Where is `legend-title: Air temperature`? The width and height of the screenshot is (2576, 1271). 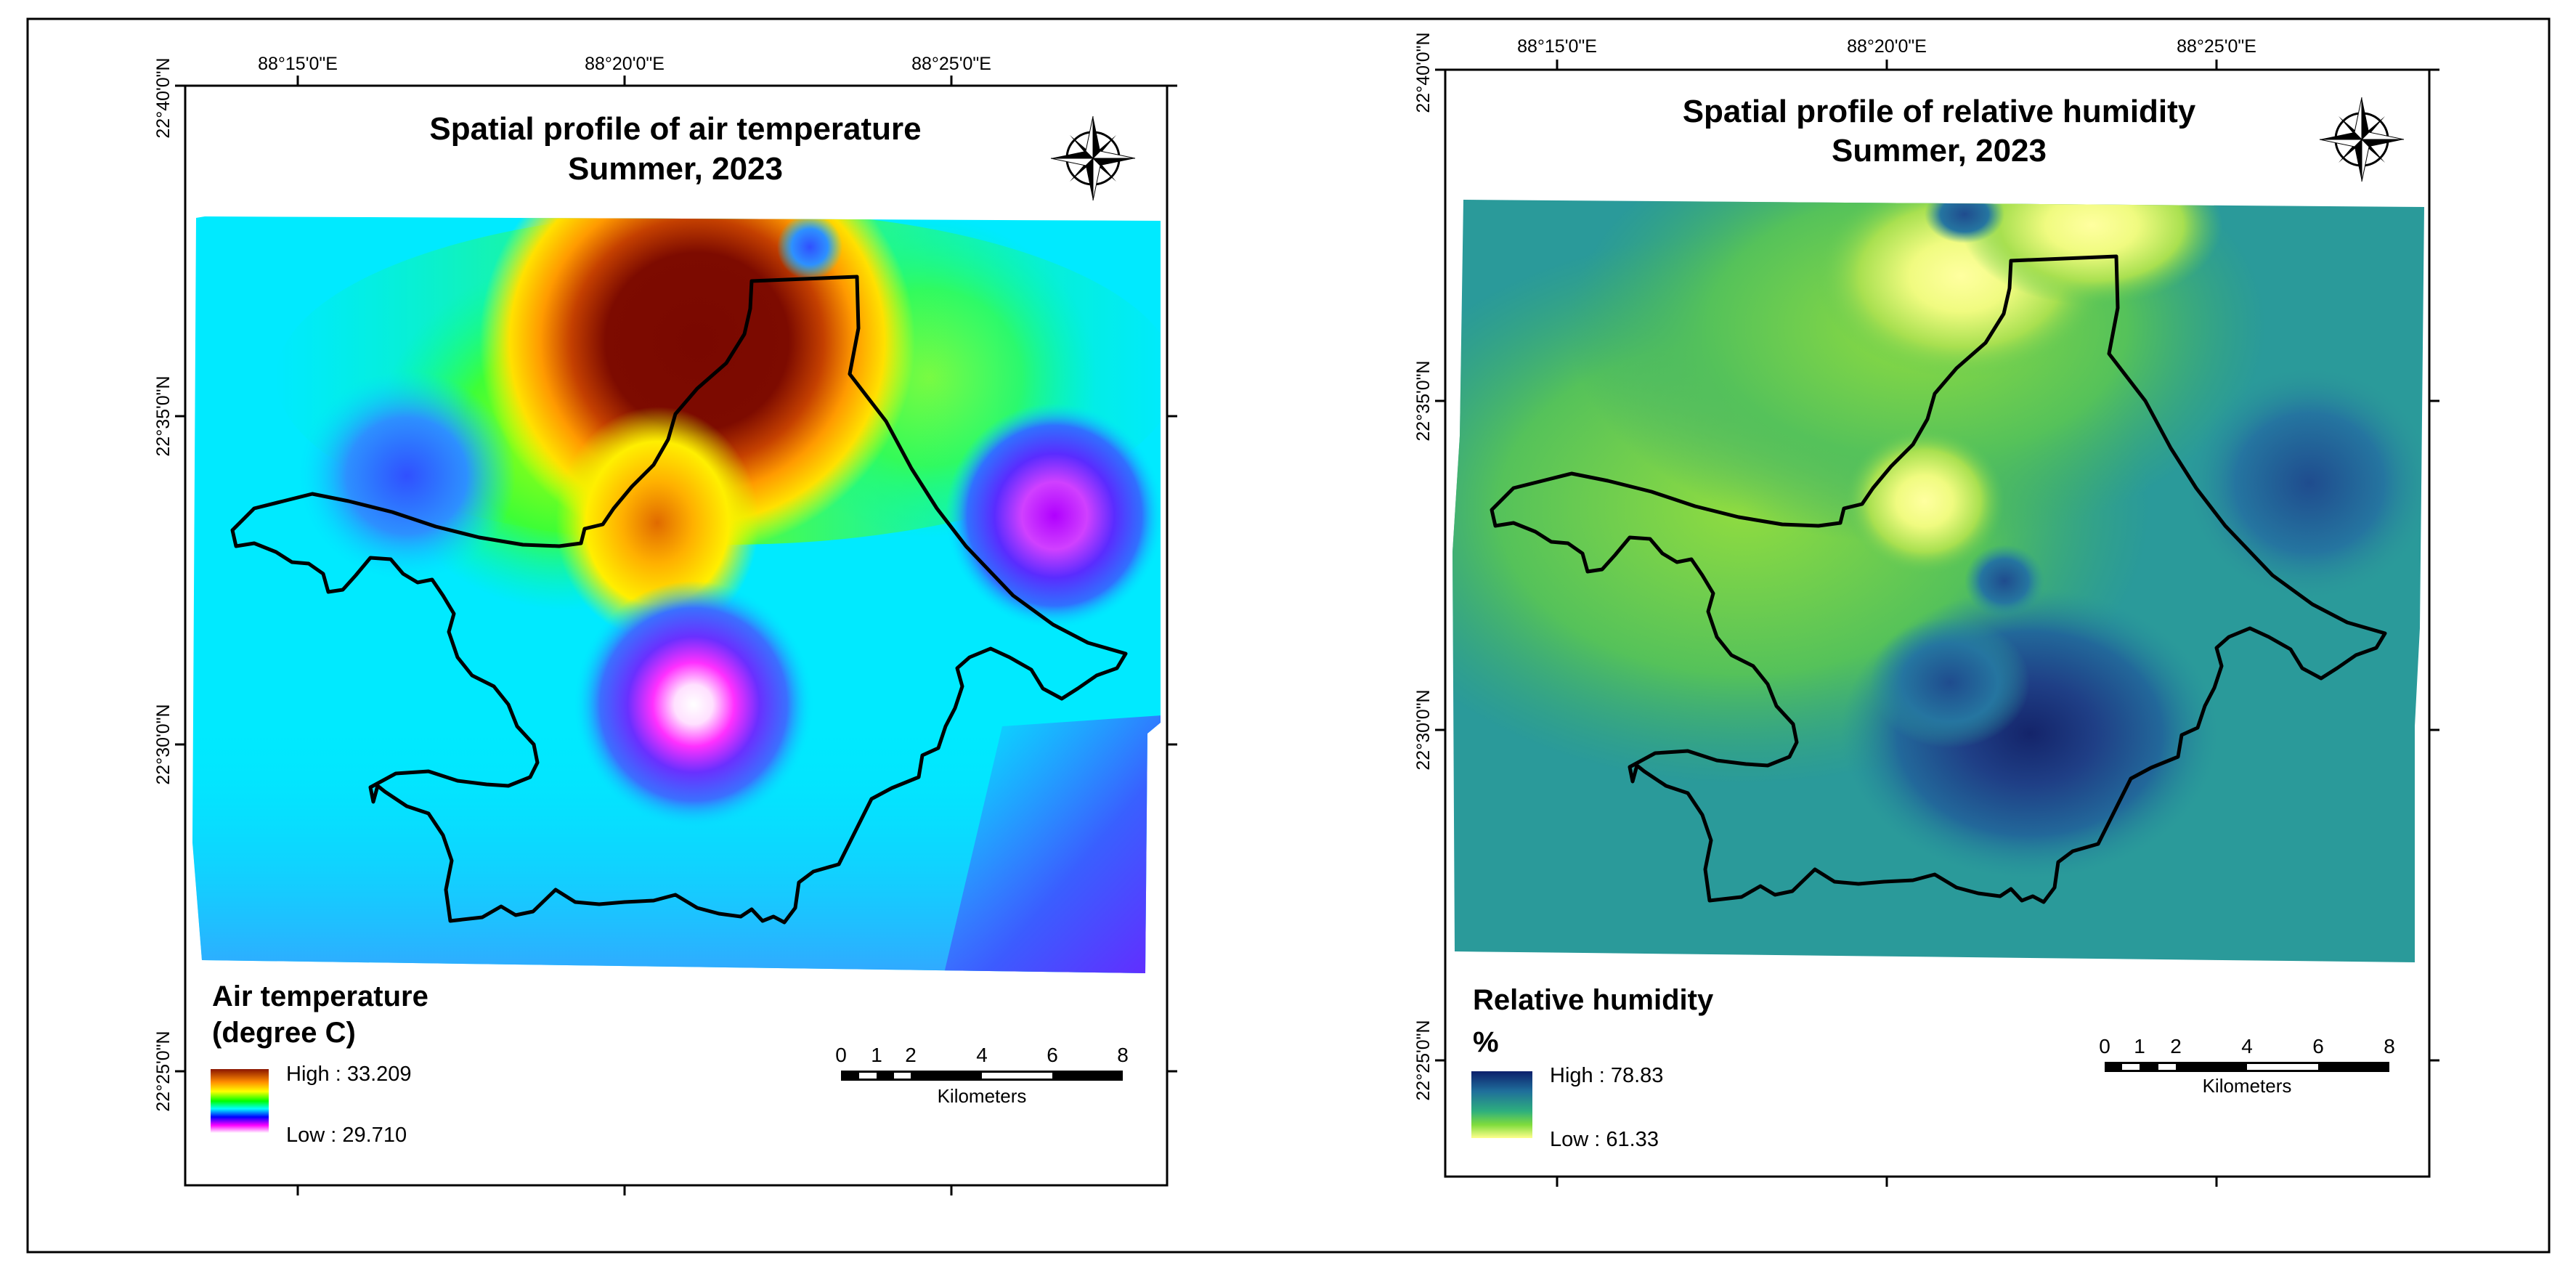
legend-title: Air temperature is located at coordinates (320, 996).